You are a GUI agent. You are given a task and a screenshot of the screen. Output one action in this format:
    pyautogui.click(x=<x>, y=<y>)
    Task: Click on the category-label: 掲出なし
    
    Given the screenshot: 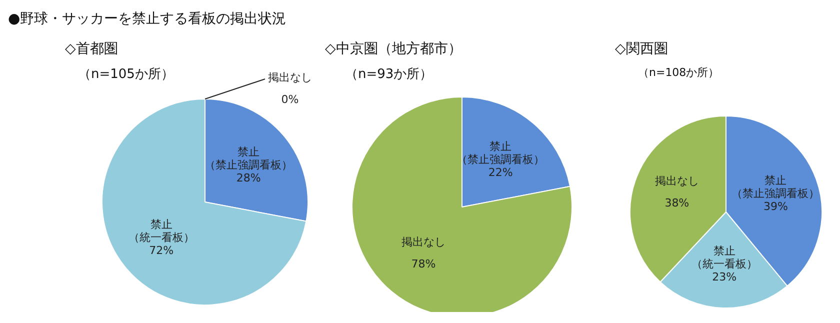 What is the action you would take?
    pyautogui.click(x=290, y=77)
    